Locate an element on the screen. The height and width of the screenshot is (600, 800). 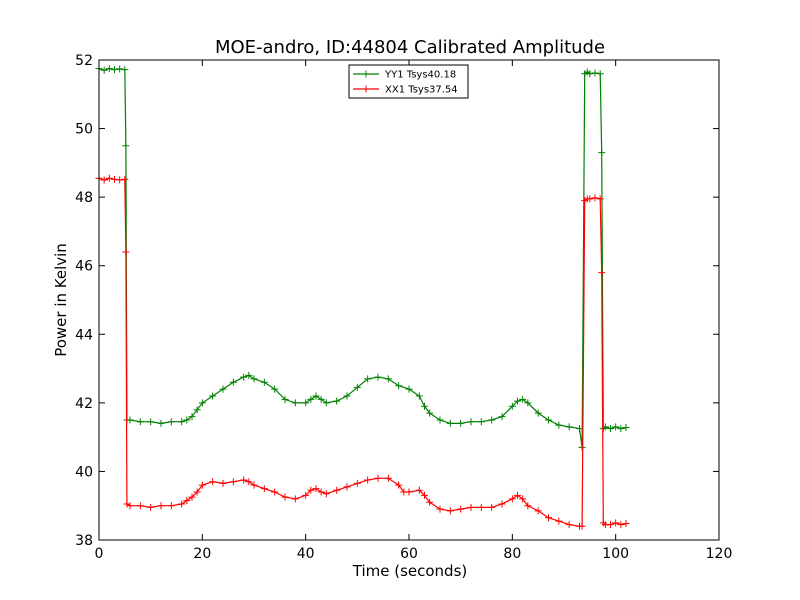
legend-box is located at coordinates (408, 81).